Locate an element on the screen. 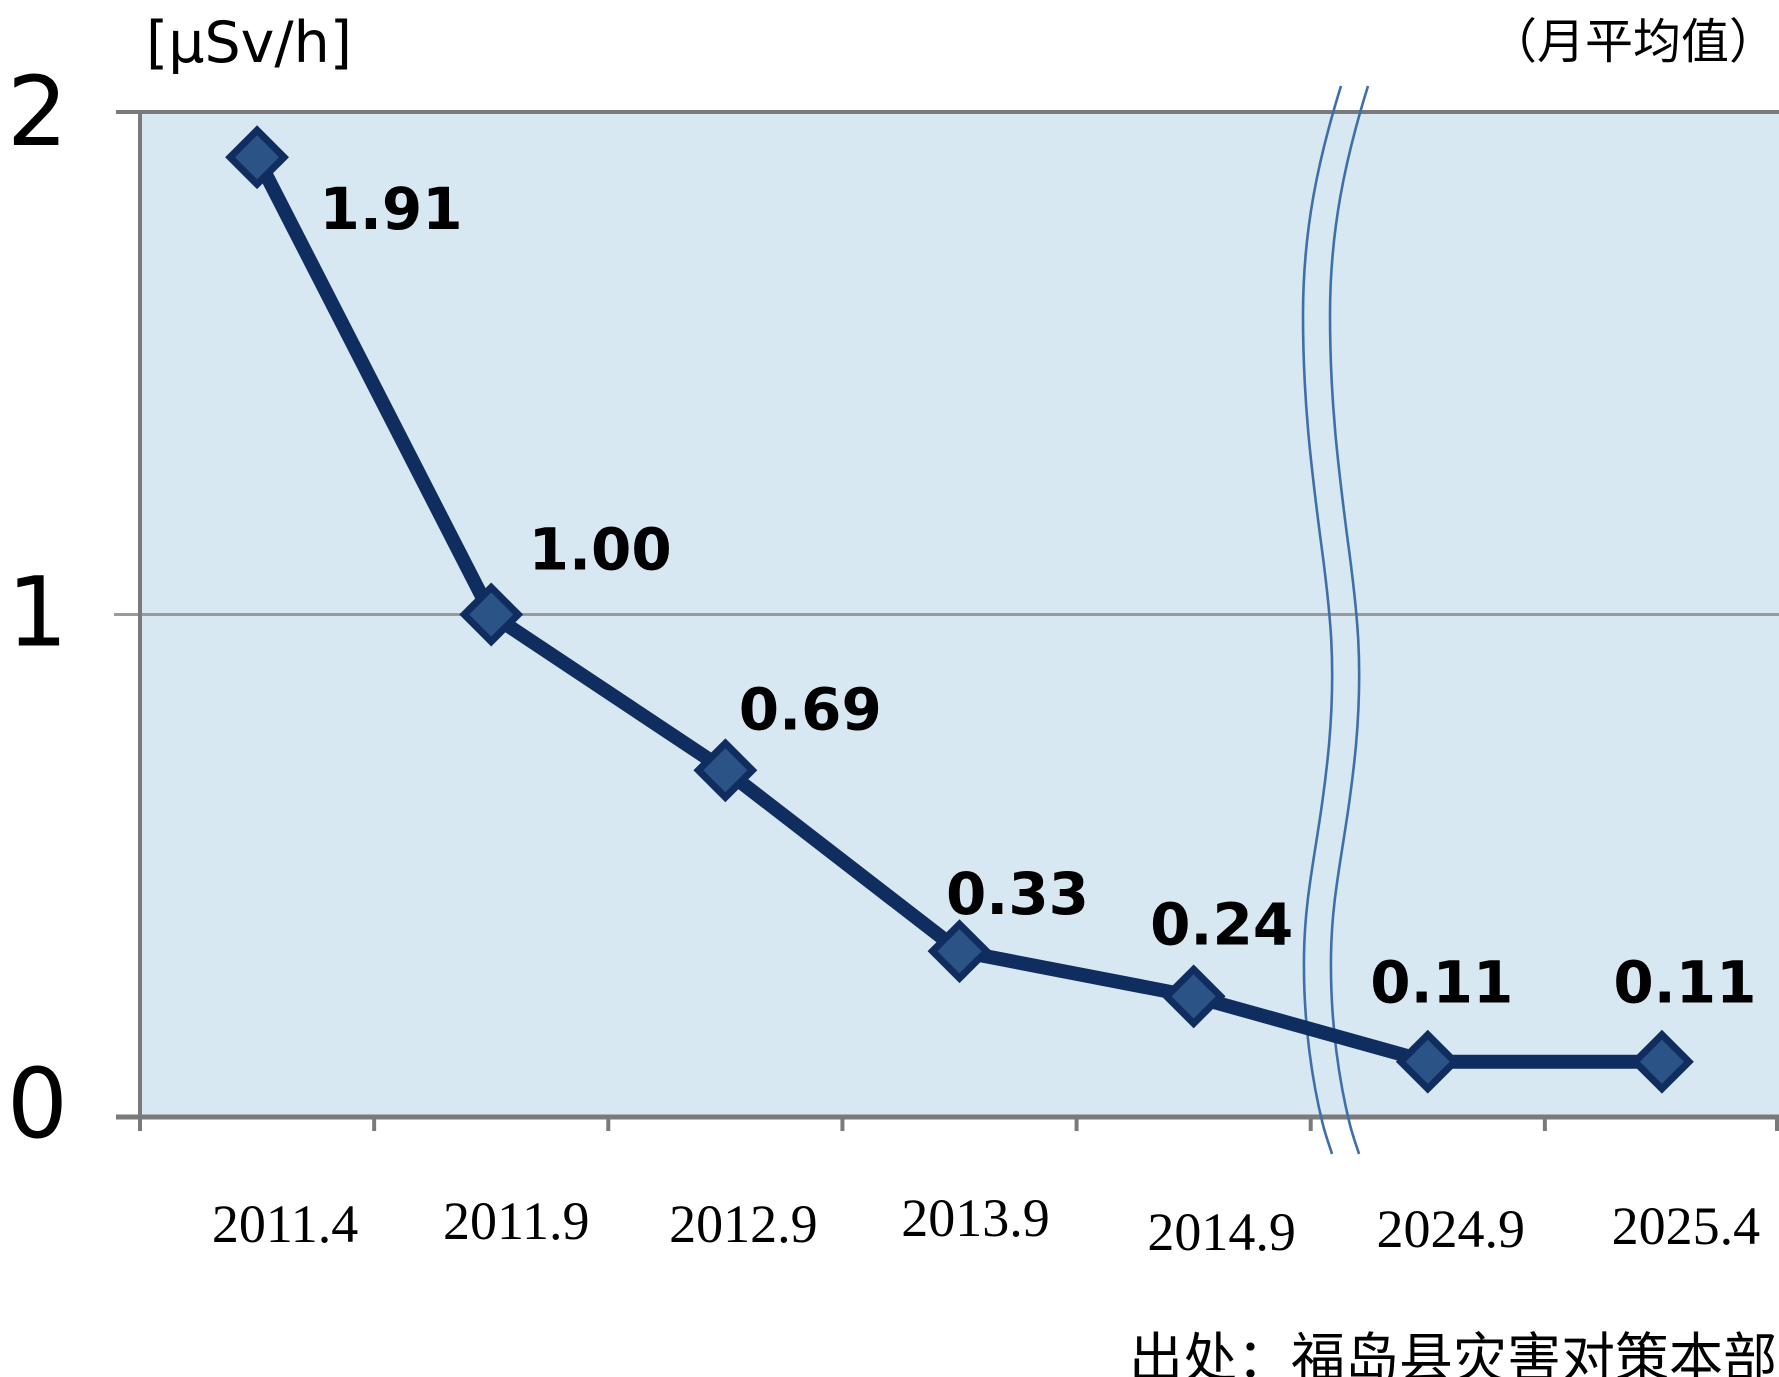  x-axis-label: 2011.4 is located at coordinates (285, 1224).